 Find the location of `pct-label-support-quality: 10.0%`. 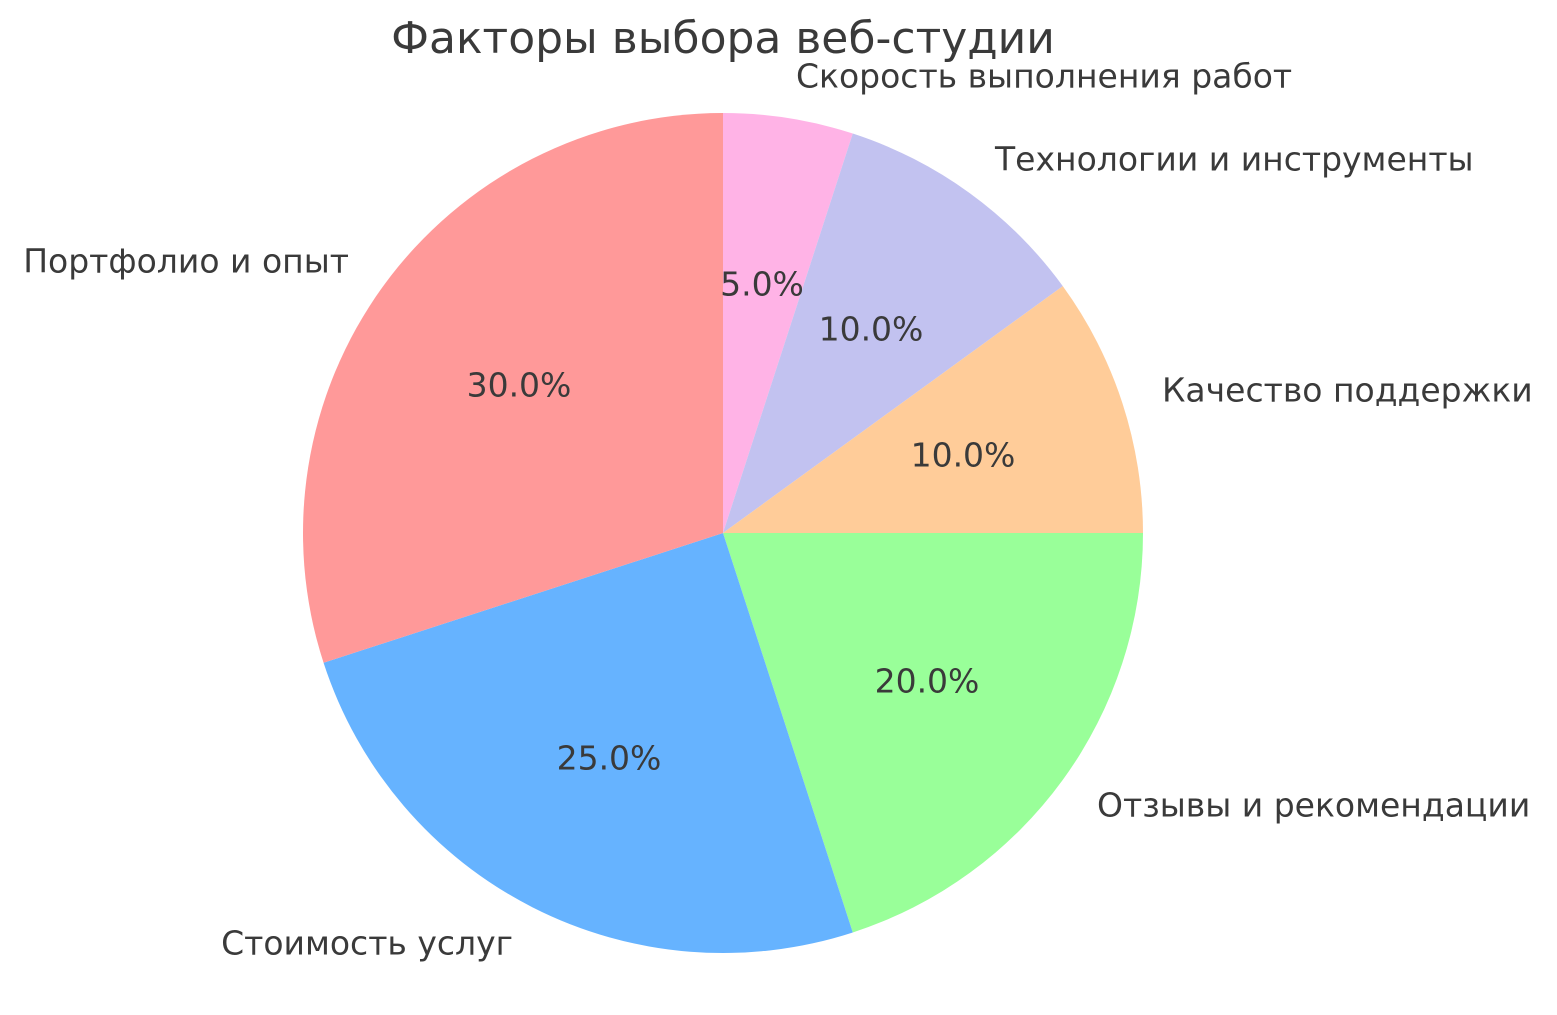

pct-label-support-quality: 10.0% is located at coordinates (963, 455).